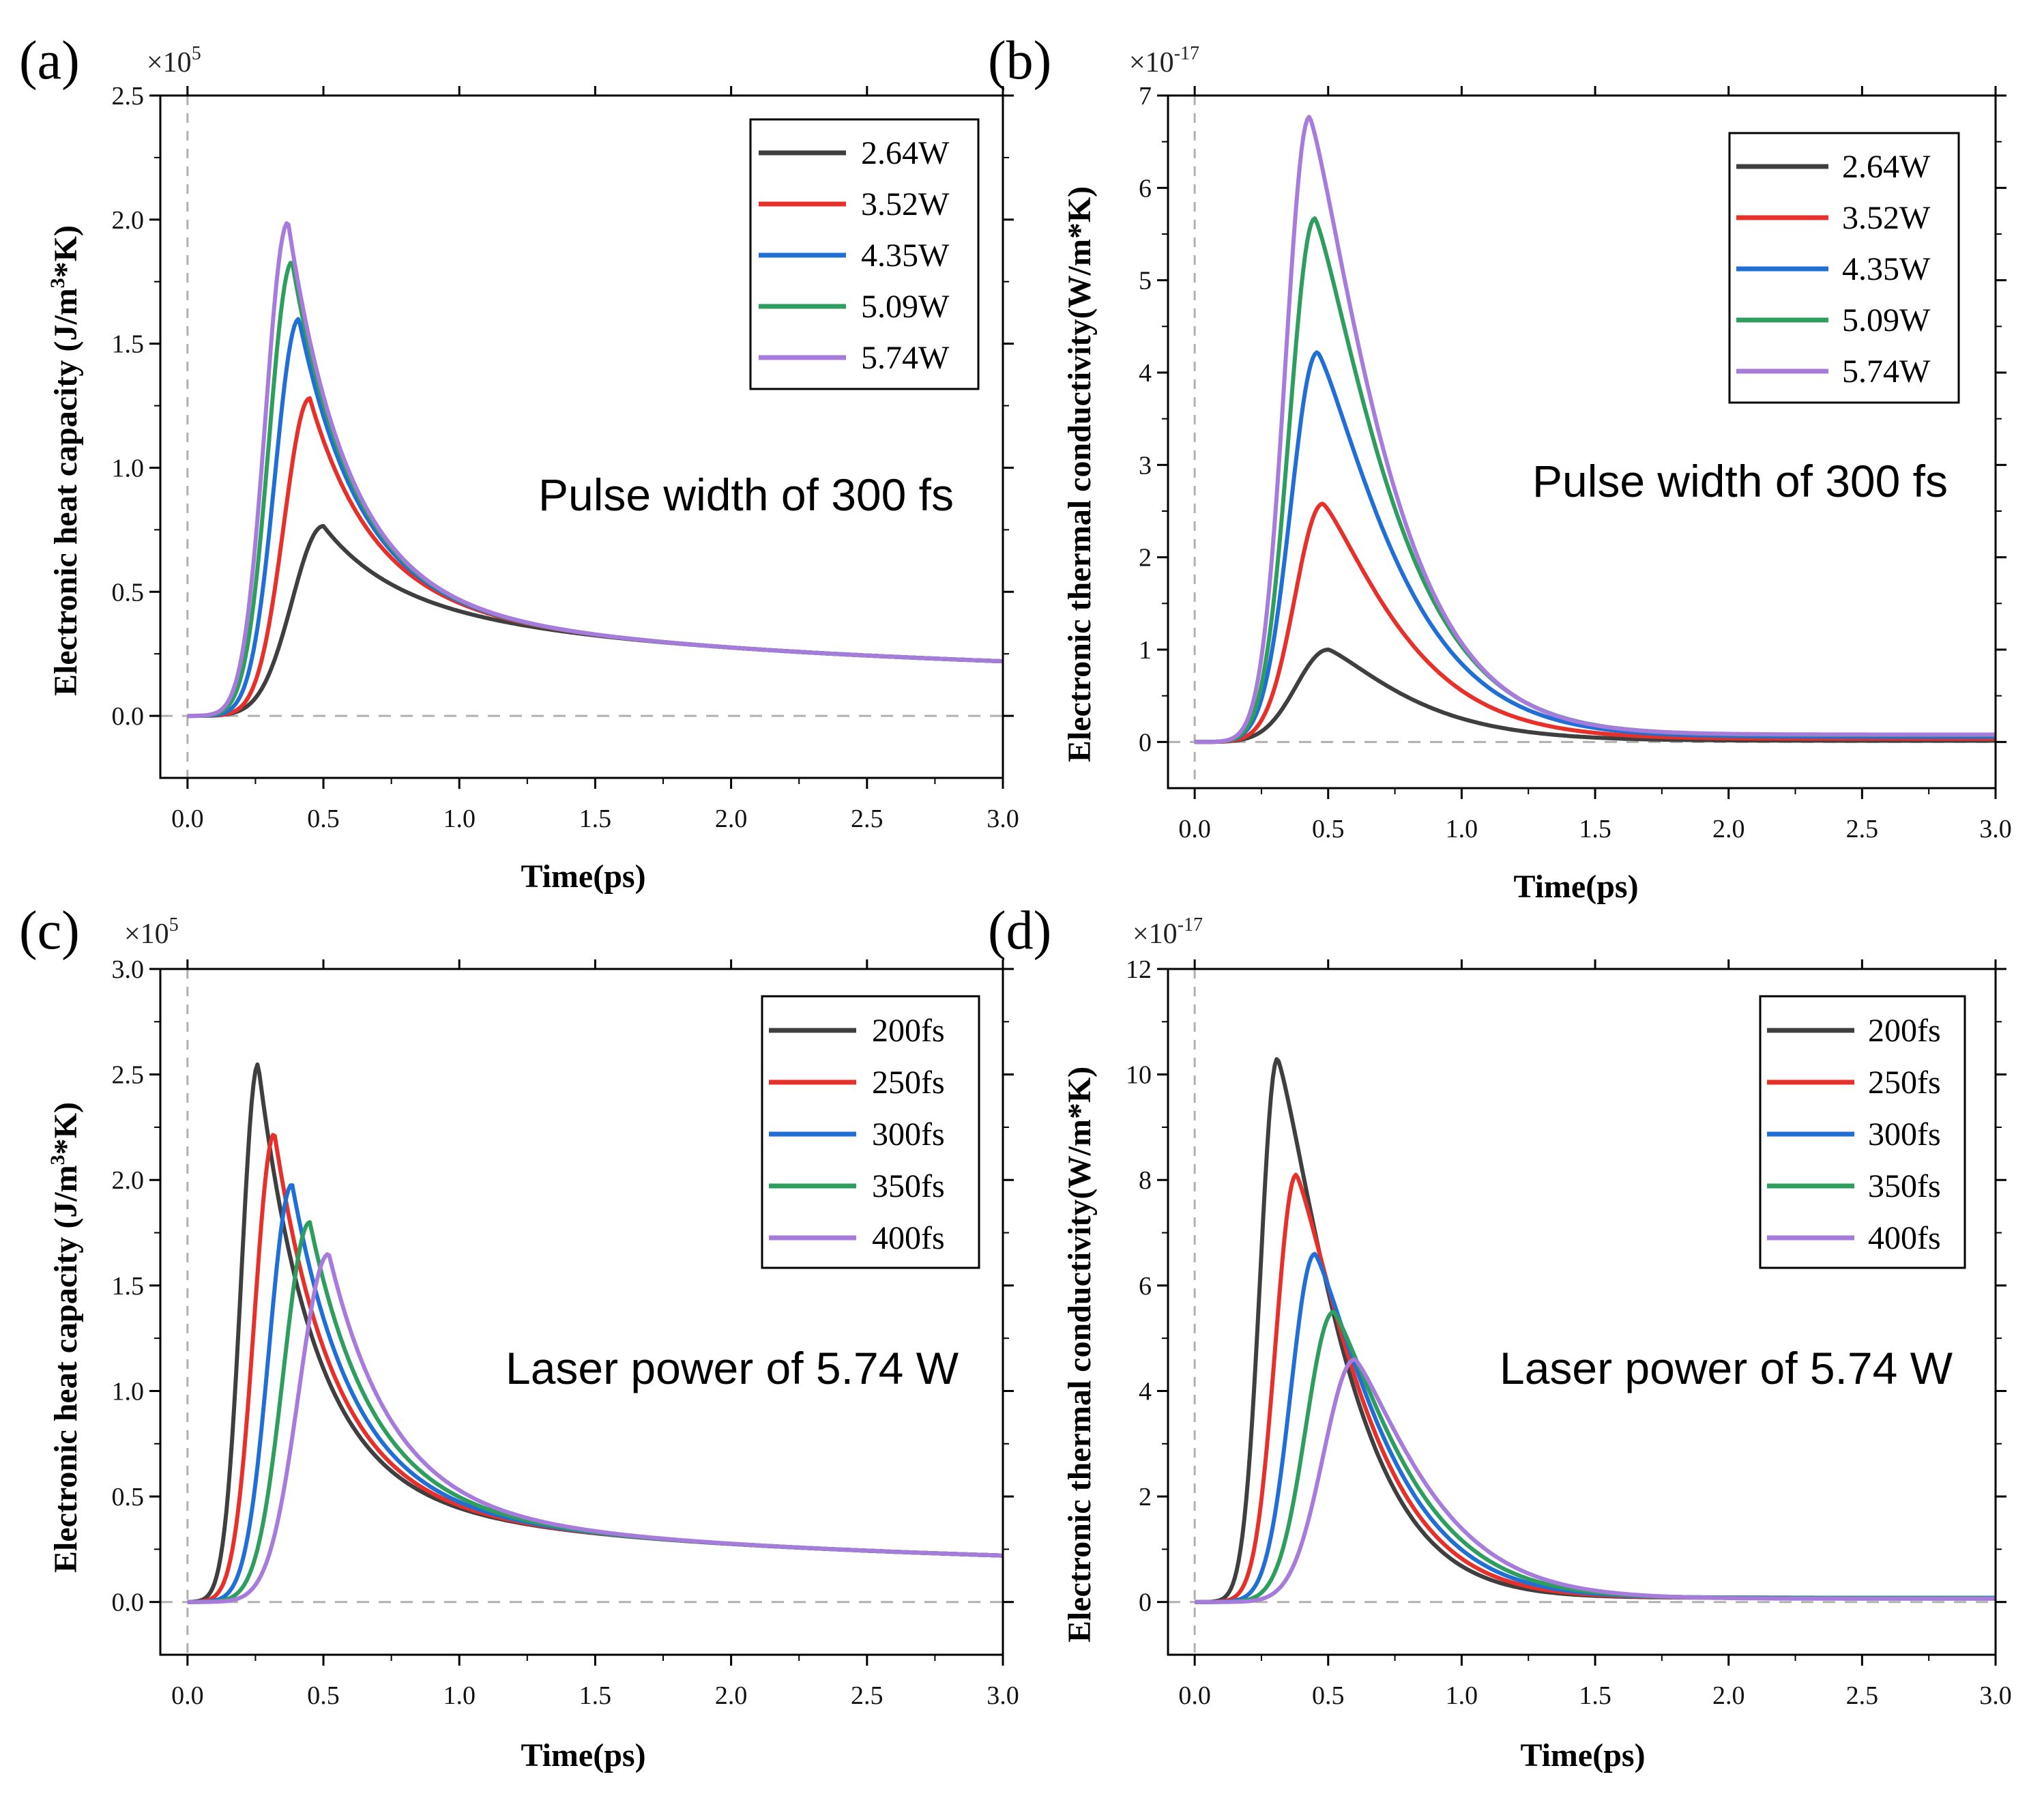 The height and width of the screenshot is (1796, 2044). Describe the element at coordinates (1145, 558) in the screenshot. I see `y-tick-label-b-2: 2` at that location.